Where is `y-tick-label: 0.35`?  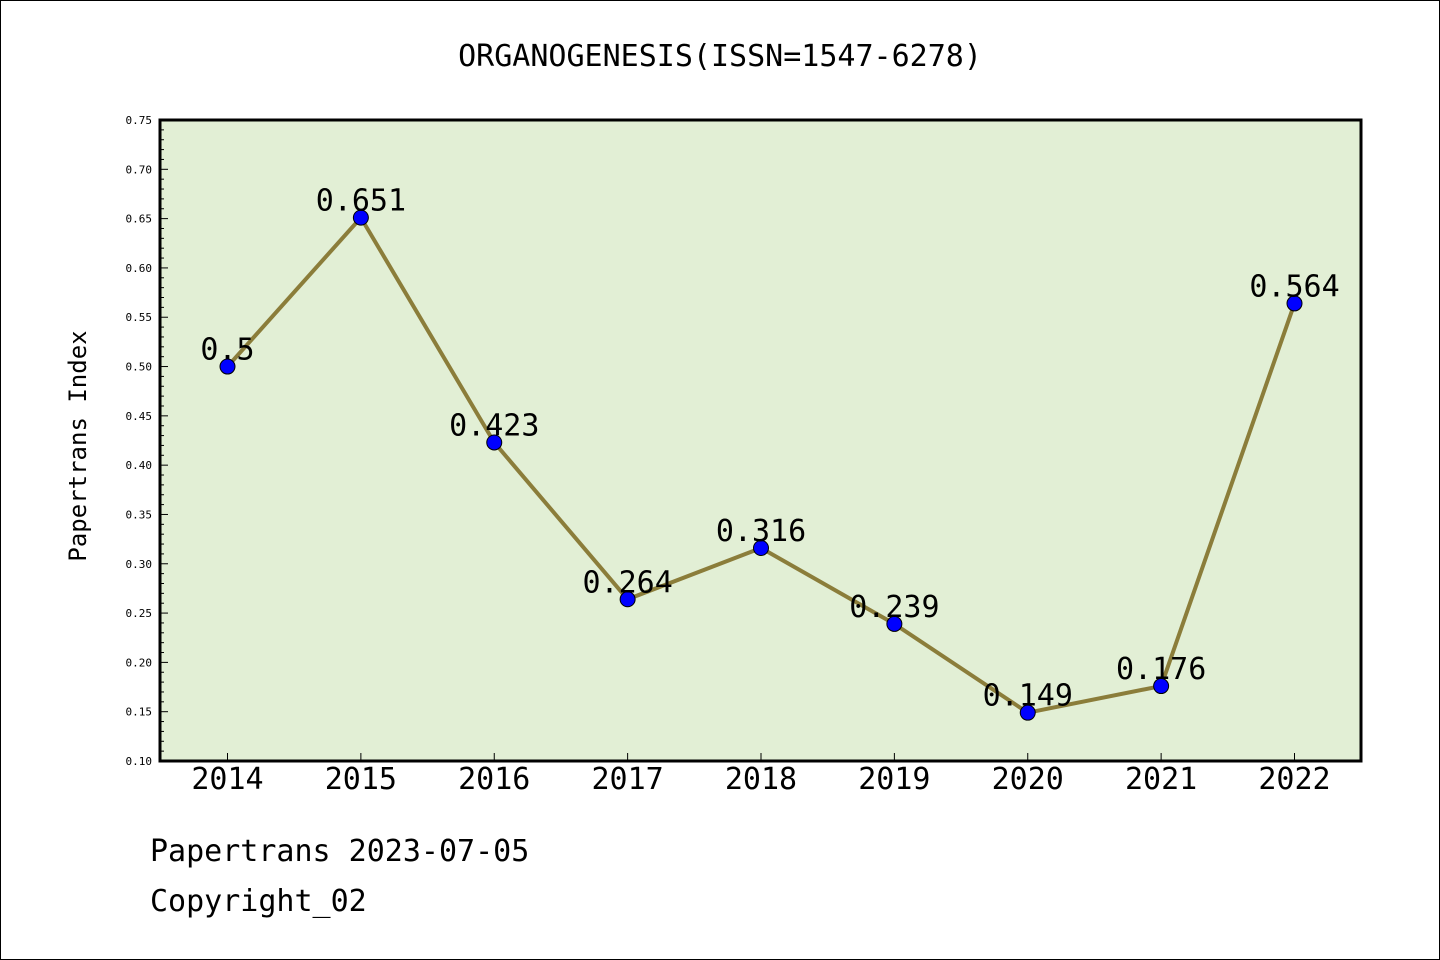 y-tick-label: 0.35 is located at coordinates (139, 514).